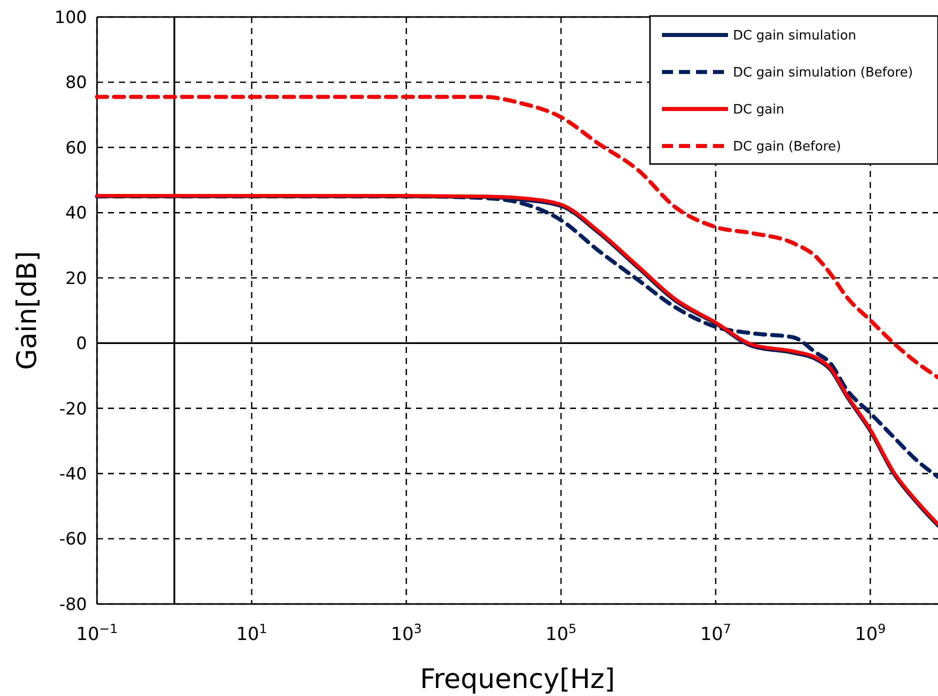 The image size is (938, 696). I want to click on x-tick-label: 10$^{1}$, so click(252, 632).